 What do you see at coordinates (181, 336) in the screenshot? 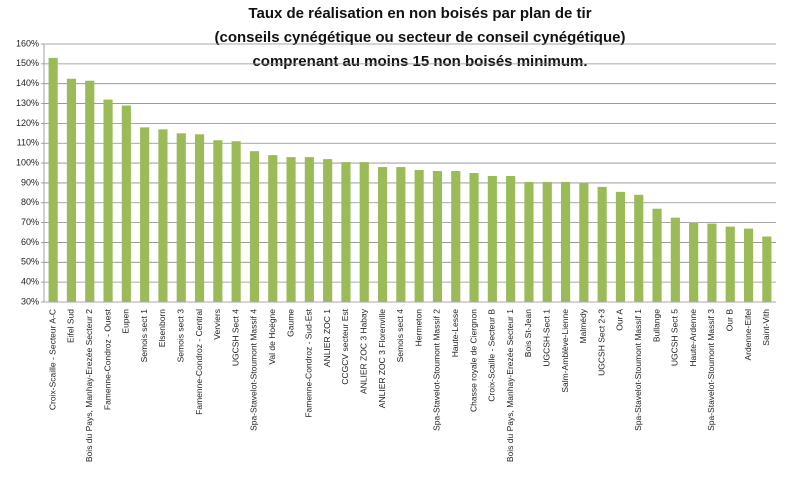
I see `x-tick-label: Semois sect 3` at bounding box center [181, 336].